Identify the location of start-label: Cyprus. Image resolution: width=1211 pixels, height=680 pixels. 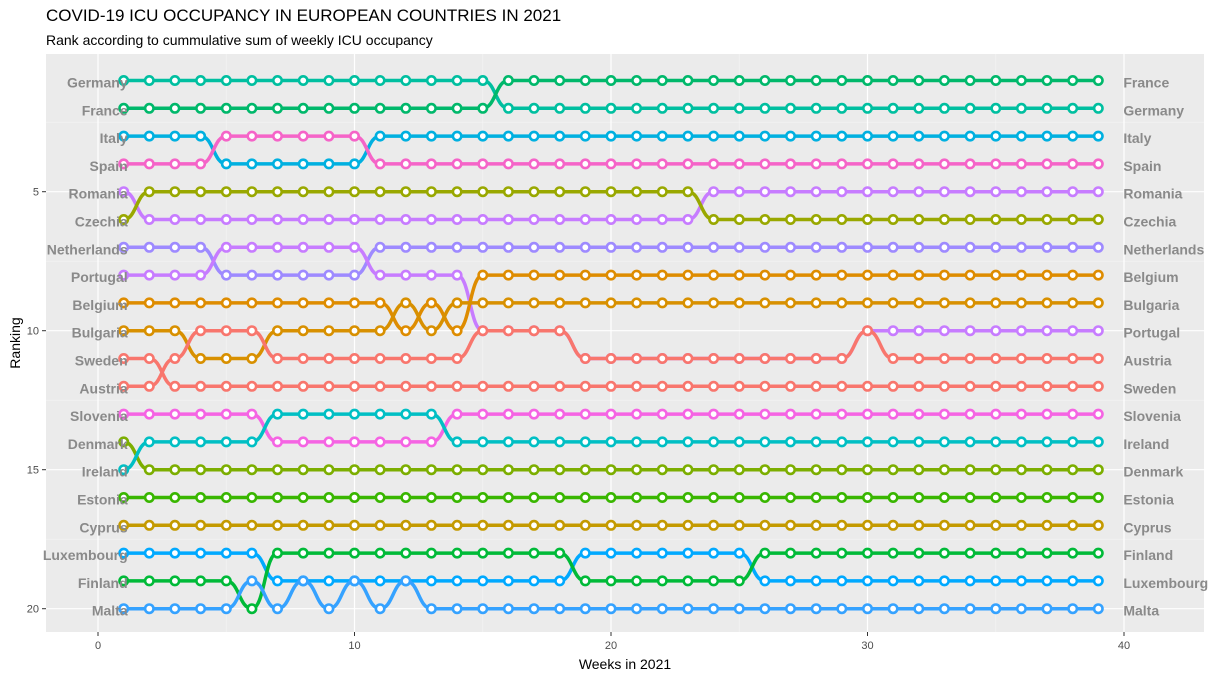
(103, 527).